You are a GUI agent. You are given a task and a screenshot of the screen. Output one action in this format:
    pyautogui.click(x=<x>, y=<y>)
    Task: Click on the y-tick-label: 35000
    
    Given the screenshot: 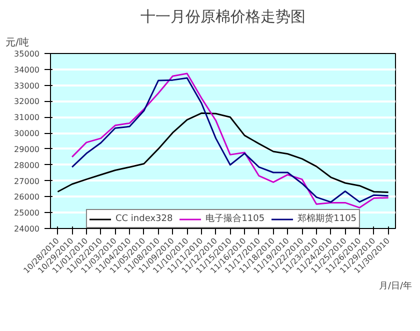 What is the action you would take?
    pyautogui.click(x=27, y=54)
    